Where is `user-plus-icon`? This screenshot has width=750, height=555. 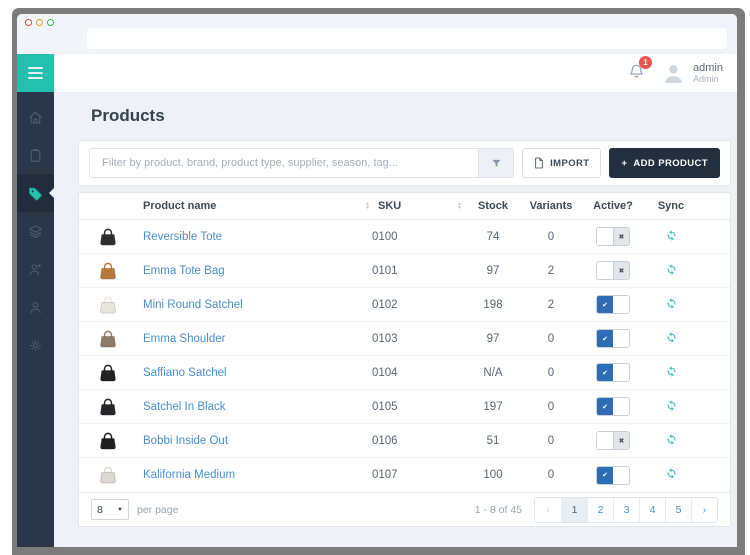
user-plus-icon is located at coordinates (35, 269).